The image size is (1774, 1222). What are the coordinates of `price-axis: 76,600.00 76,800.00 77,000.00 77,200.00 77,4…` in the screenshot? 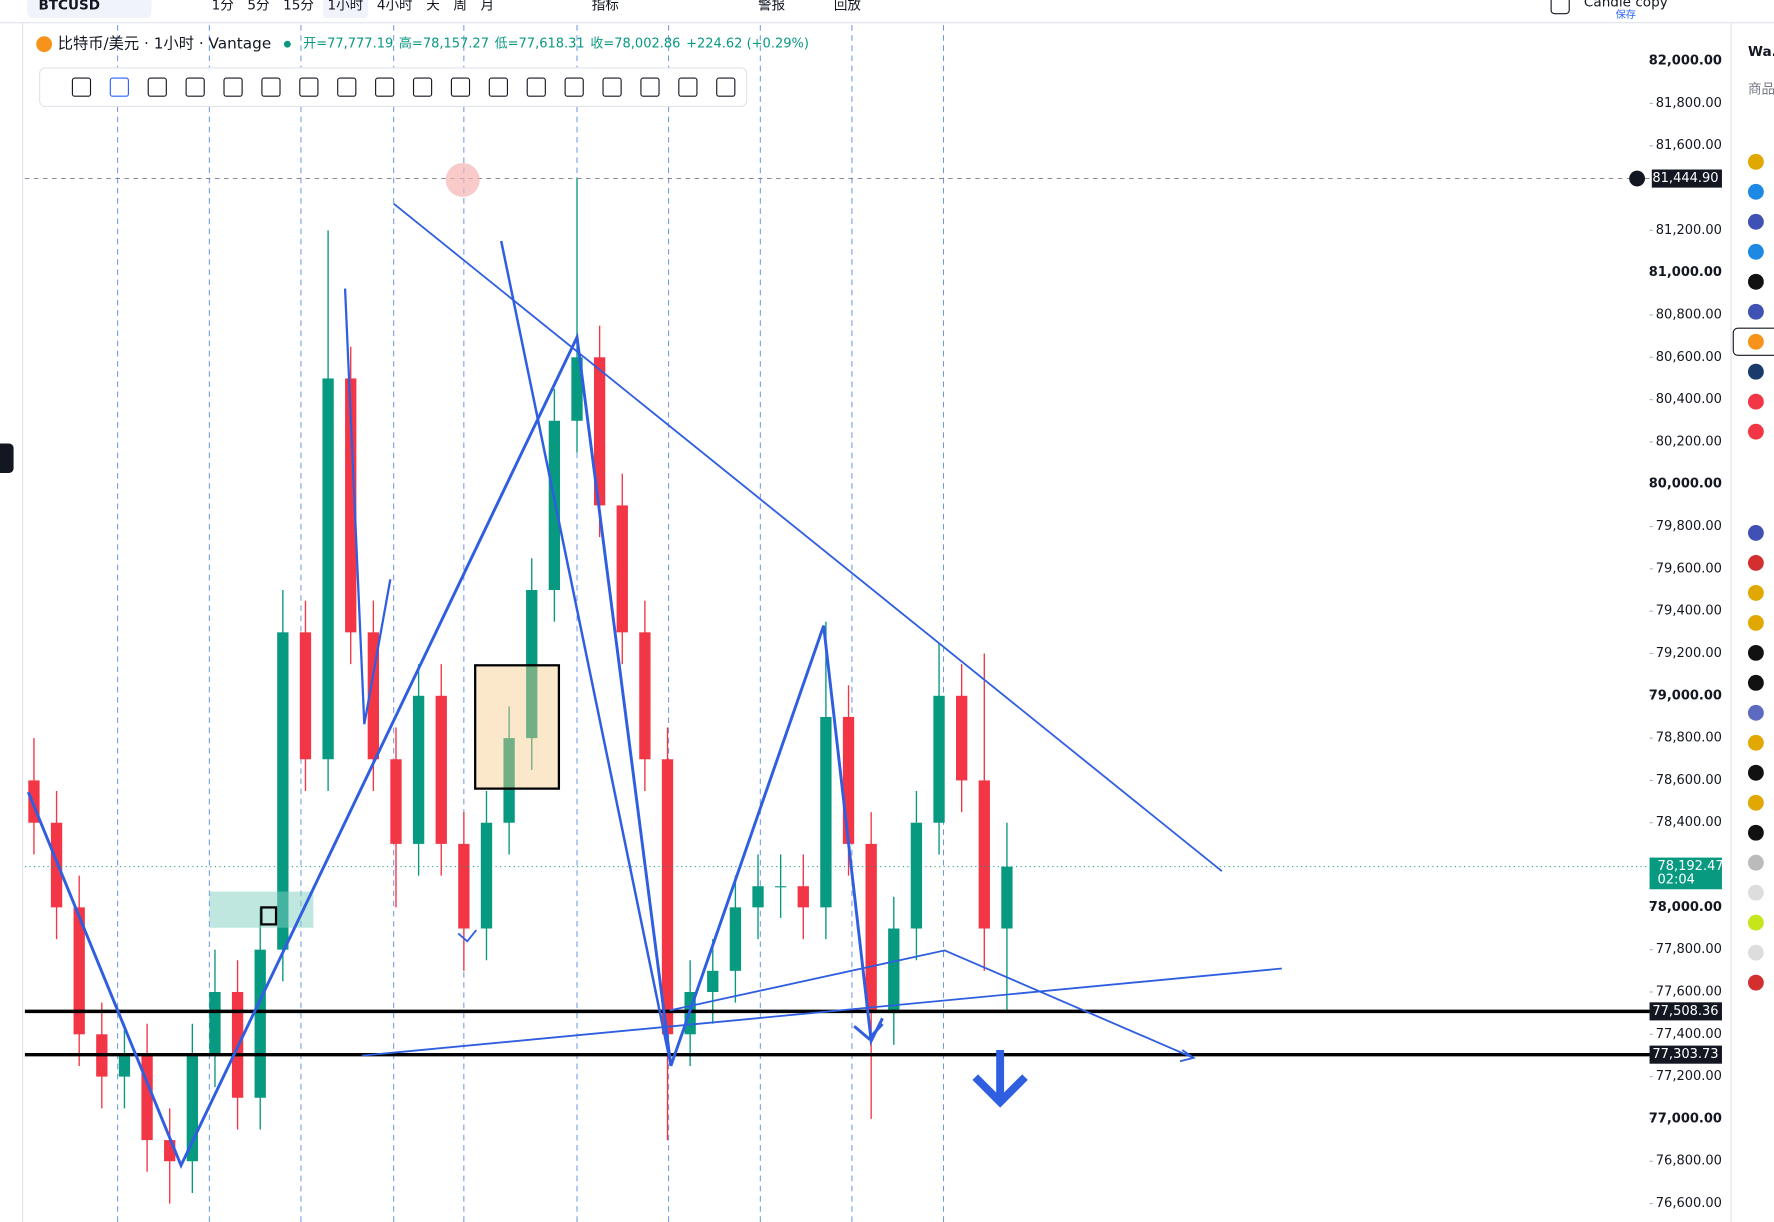 It's located at (1676, 632).